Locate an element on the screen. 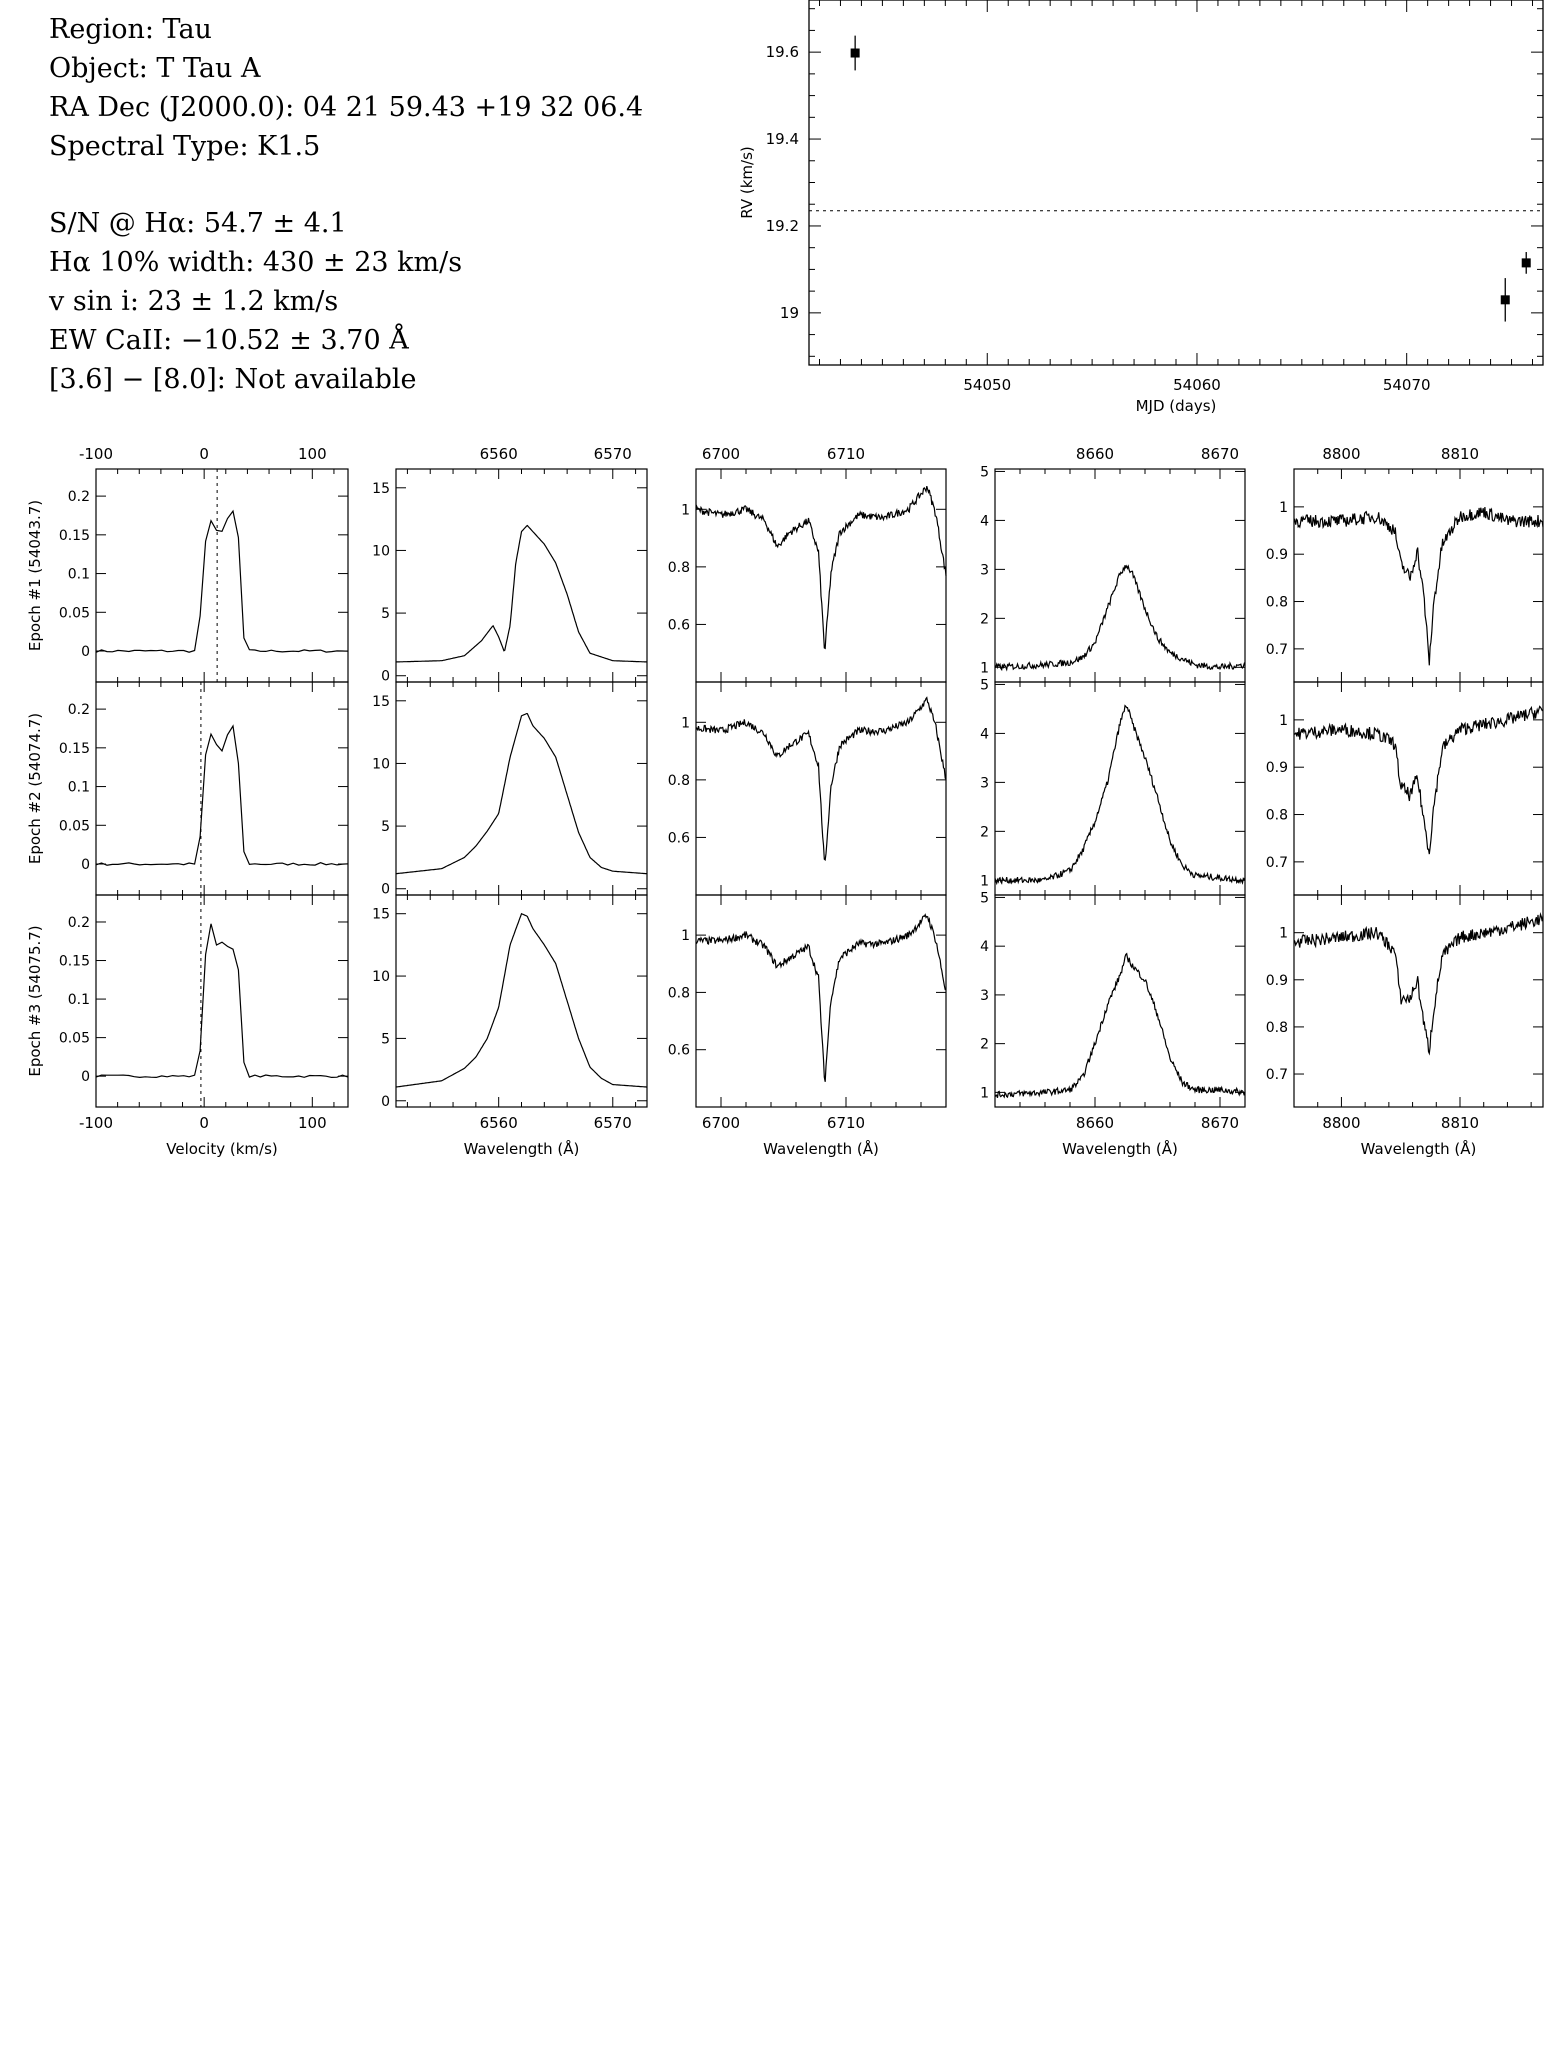 This screenshot has height=2069, width=1547. bottom-x-tick-label: 6700 is located at coordinates (721, 1123).